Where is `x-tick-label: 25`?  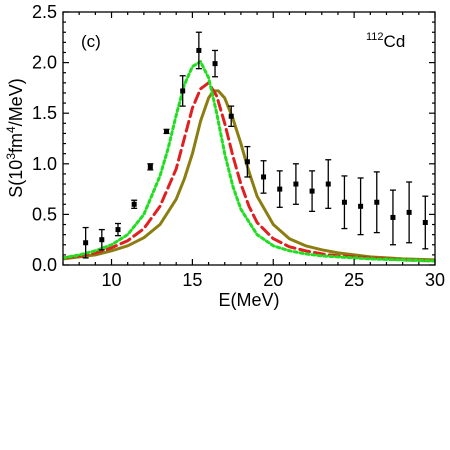
x-tick-label: 25 is located at coordinates (354, 280).